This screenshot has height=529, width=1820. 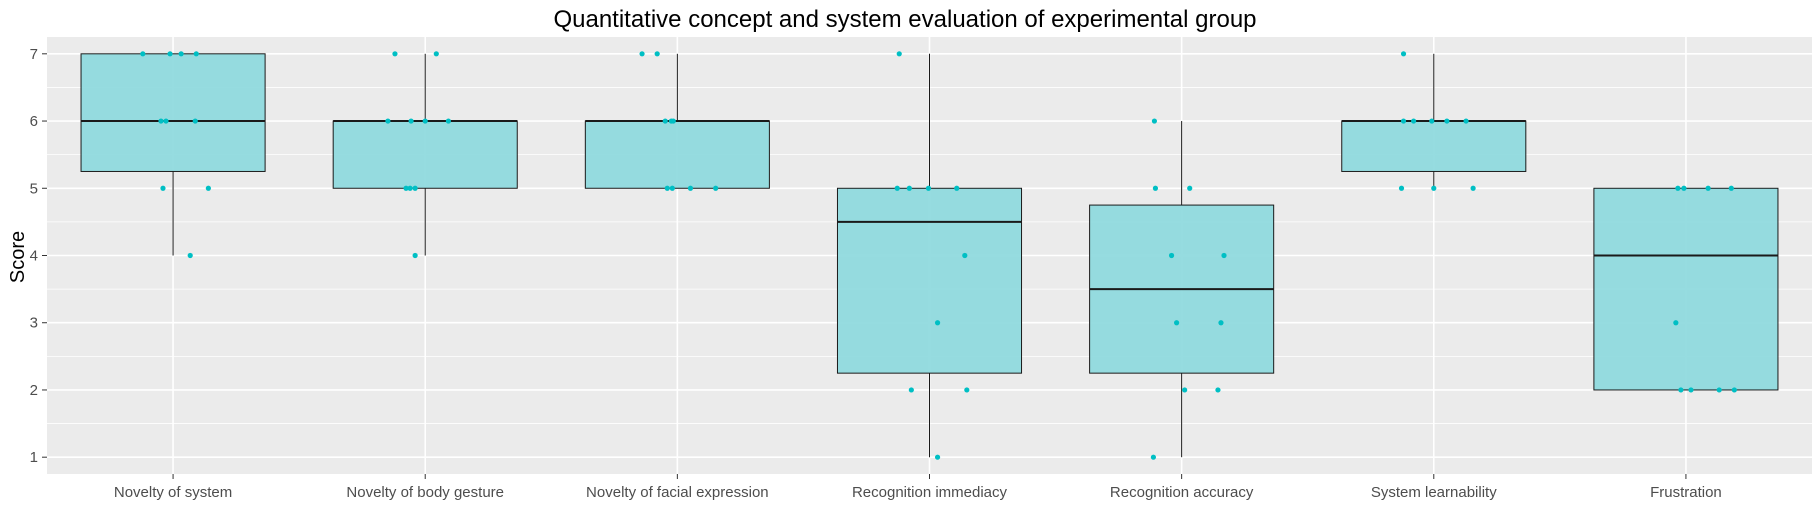 What do you see at coordinates (34, 256) in the screenshot?
I see `y-tick-label: 4` at bounding box center [34, 256].